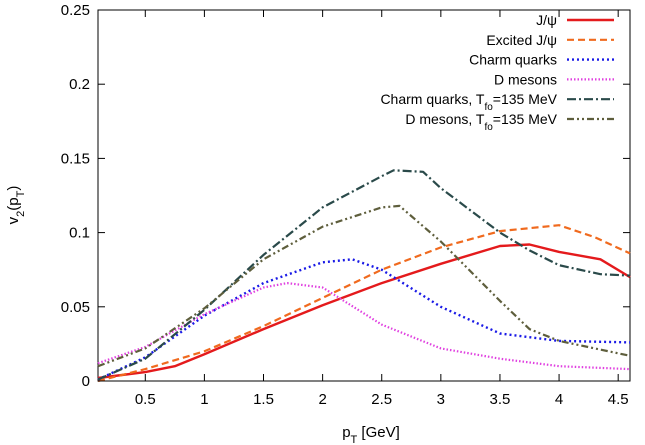 The image size is (645, 445). Describe the element at coordinates (500, 399) in the screenshot. I see `x-tick-label: 3.5` at that location.